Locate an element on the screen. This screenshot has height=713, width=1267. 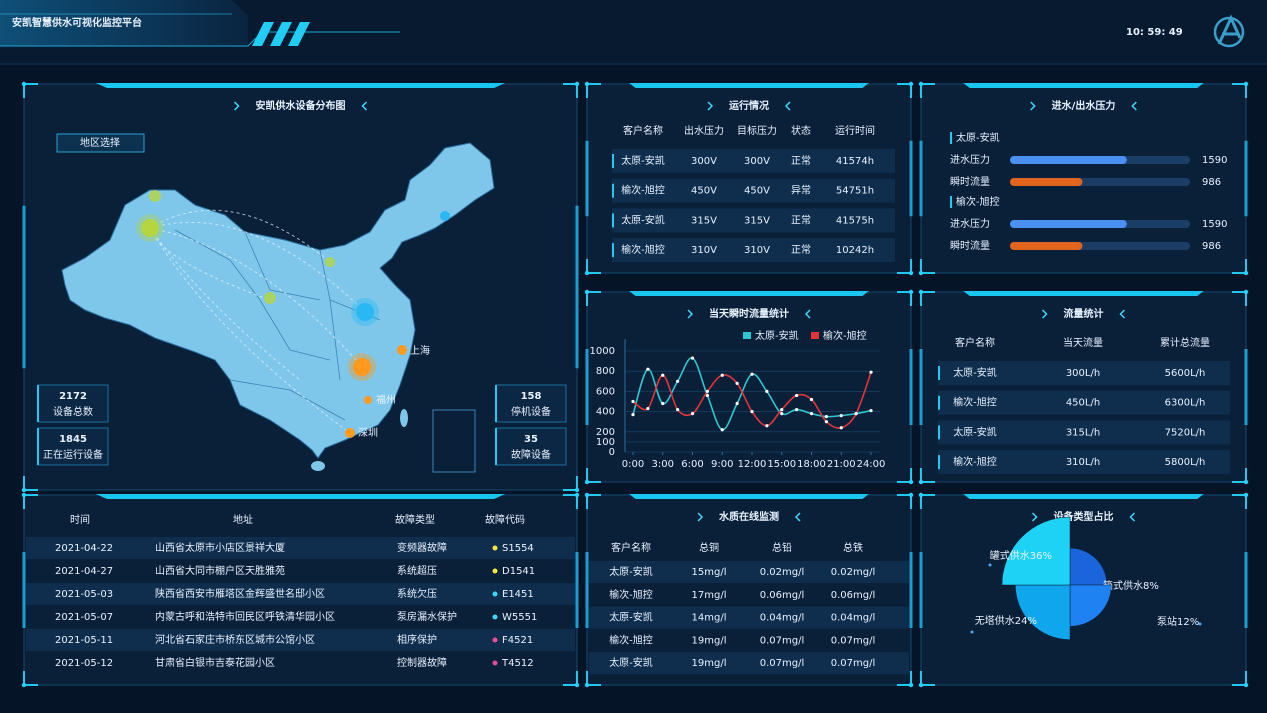
title-box is located at coordinates (124, 23).